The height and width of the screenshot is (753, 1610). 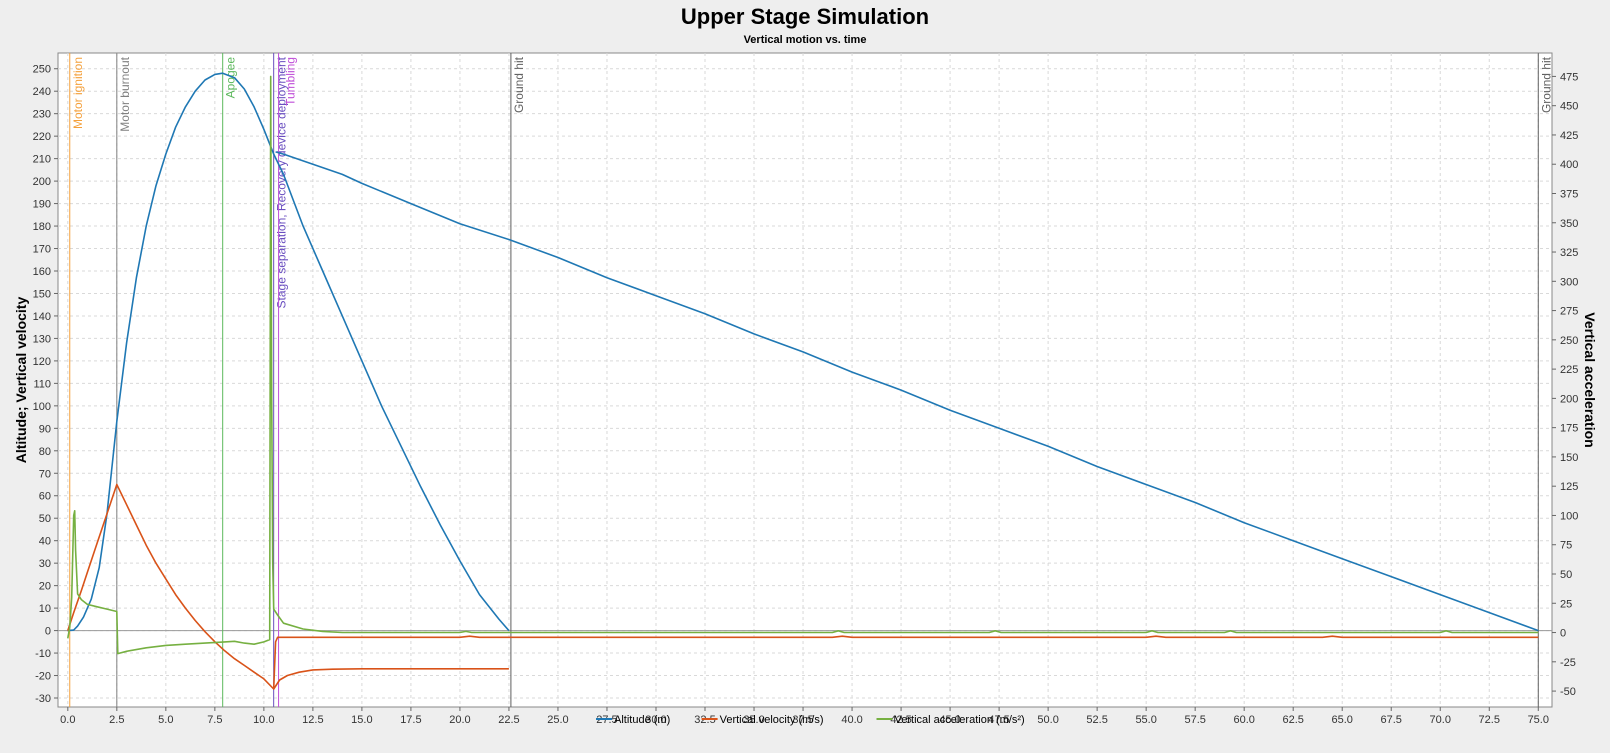 What do you see at coordinates (42, 384) in the screenshot?
I see `y-tick-label: 110` at bounding box center [42, 384].